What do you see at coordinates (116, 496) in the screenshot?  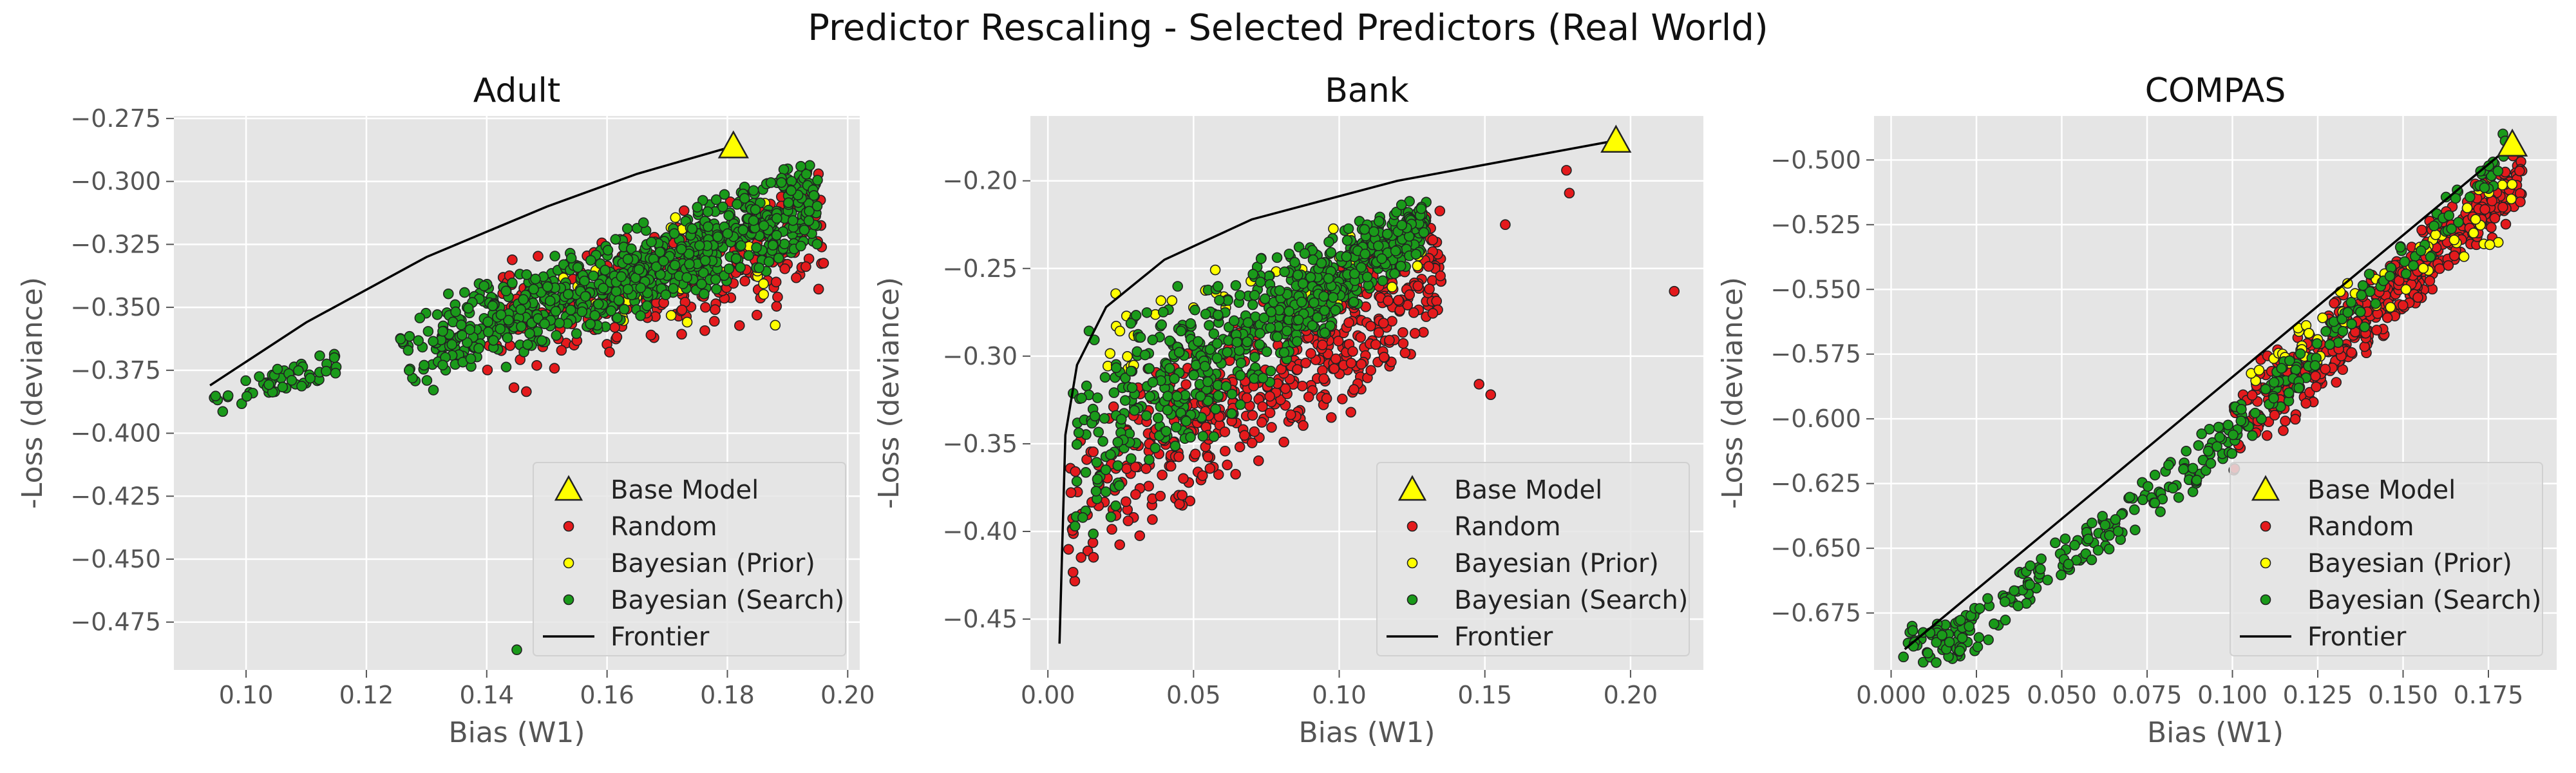 I see `y-tick-label: −0.425` at bounding box center [116, 496].